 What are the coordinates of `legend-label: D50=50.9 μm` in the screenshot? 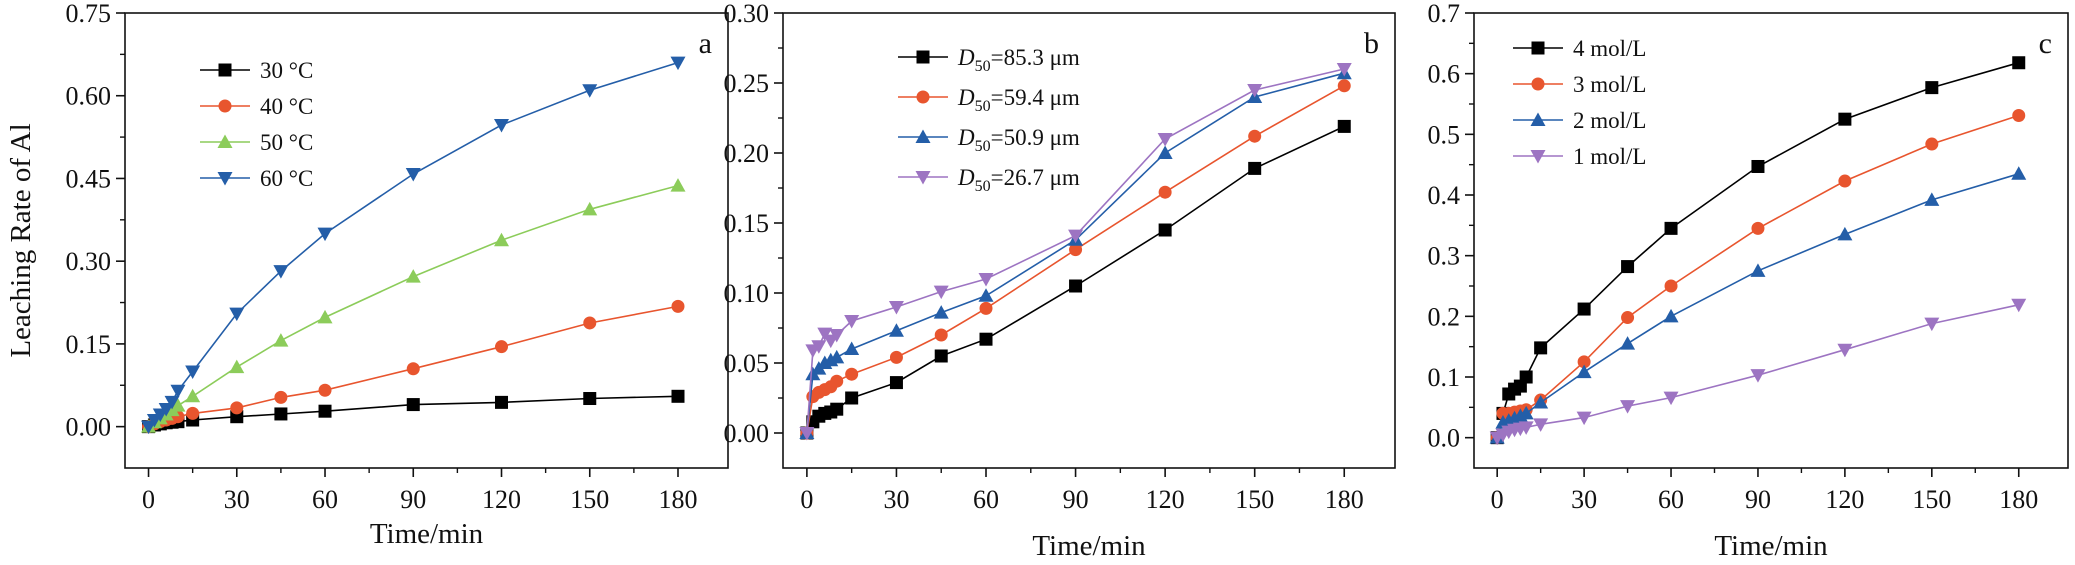 It's located at (1018, 140).